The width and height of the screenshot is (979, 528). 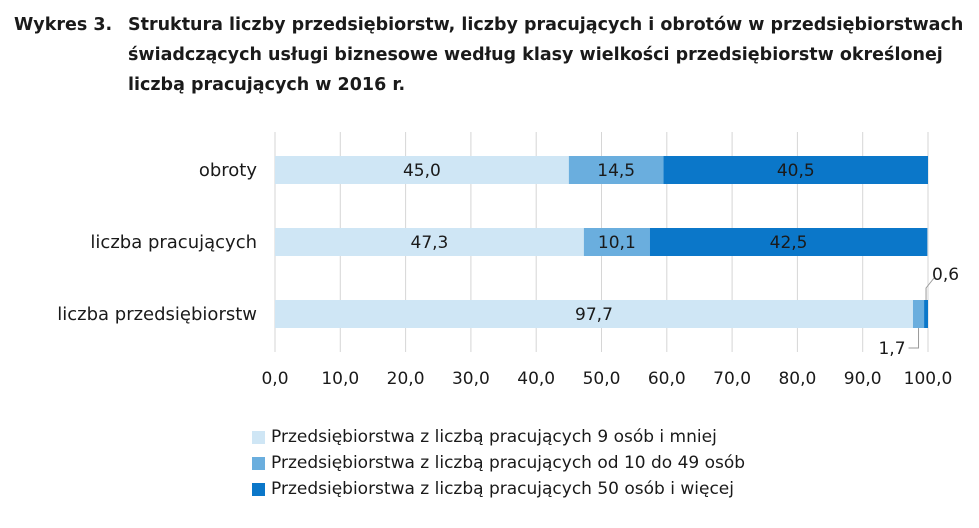 What do you see at coordinates (228, 170) in the screenshot?
I see `category-label-obroty: obroty` at bounding box center [228, 170].